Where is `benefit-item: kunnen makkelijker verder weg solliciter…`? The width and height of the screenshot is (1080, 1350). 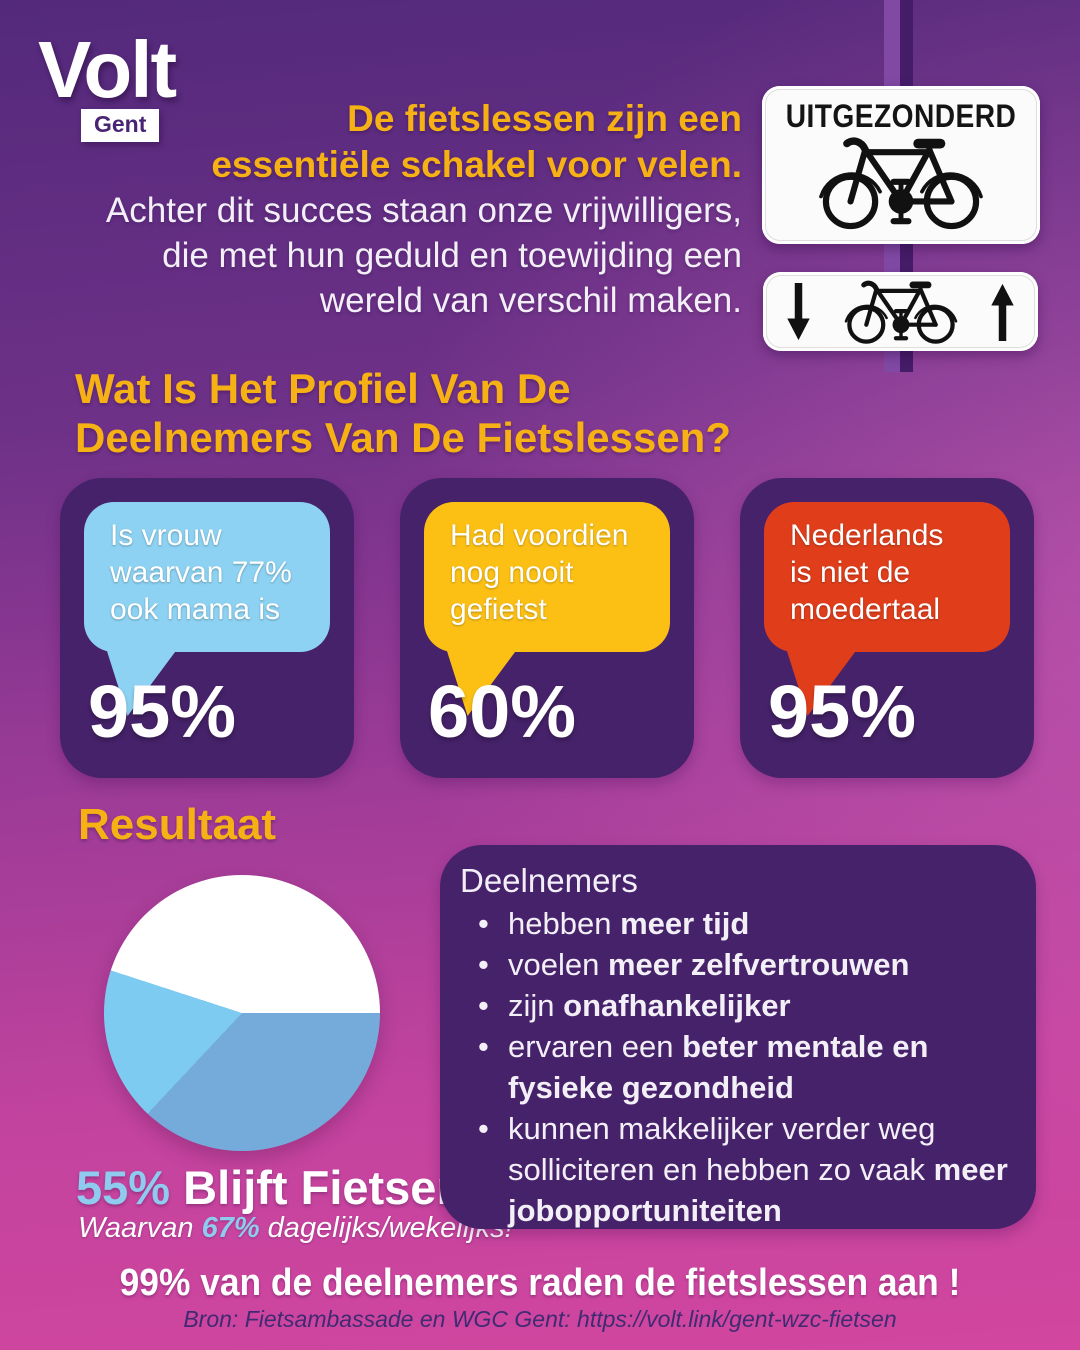
benefit-item: kunnen makkelijker verder weg solliciter… is located at coordinates (743, 1169).